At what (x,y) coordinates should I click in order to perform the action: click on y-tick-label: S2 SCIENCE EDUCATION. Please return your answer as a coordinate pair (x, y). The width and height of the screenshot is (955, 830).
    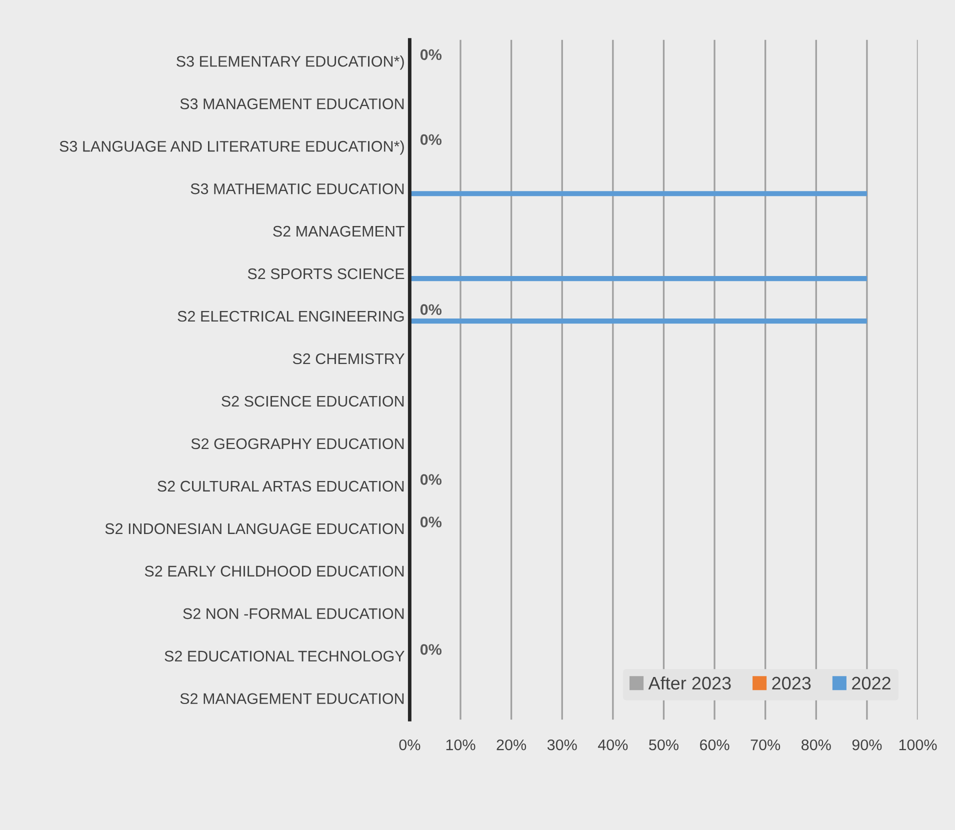
    Looking at the image, I should click on (313, 401).